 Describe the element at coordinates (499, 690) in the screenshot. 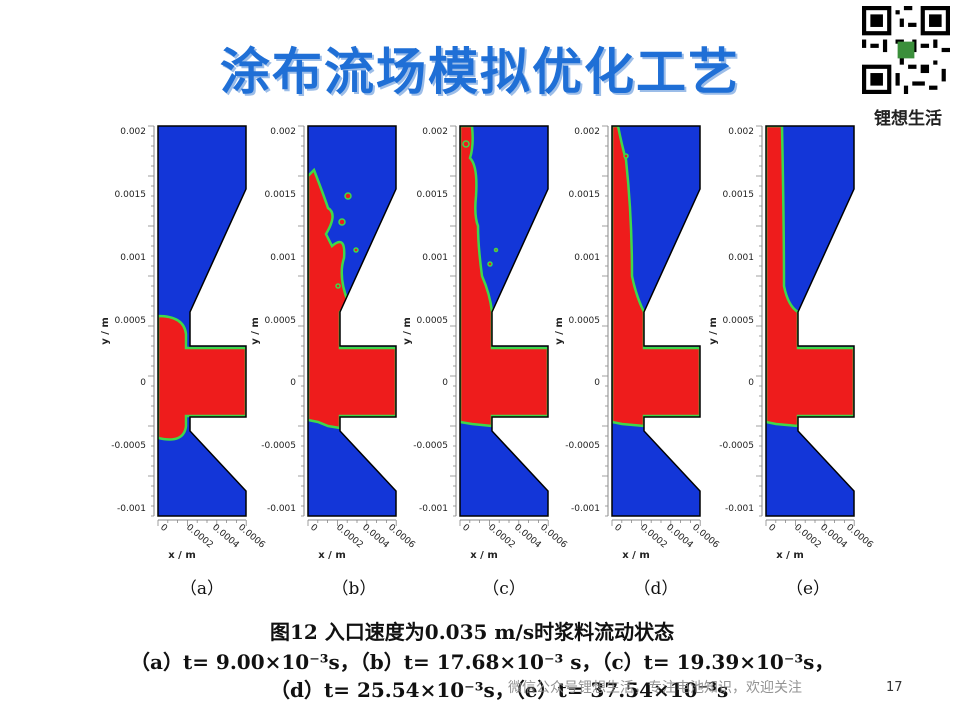

I see `figure-caption-times-2: （d）t= 25.54×10⁻³s，（e）t= 37.54×10⁻³s` at that location.